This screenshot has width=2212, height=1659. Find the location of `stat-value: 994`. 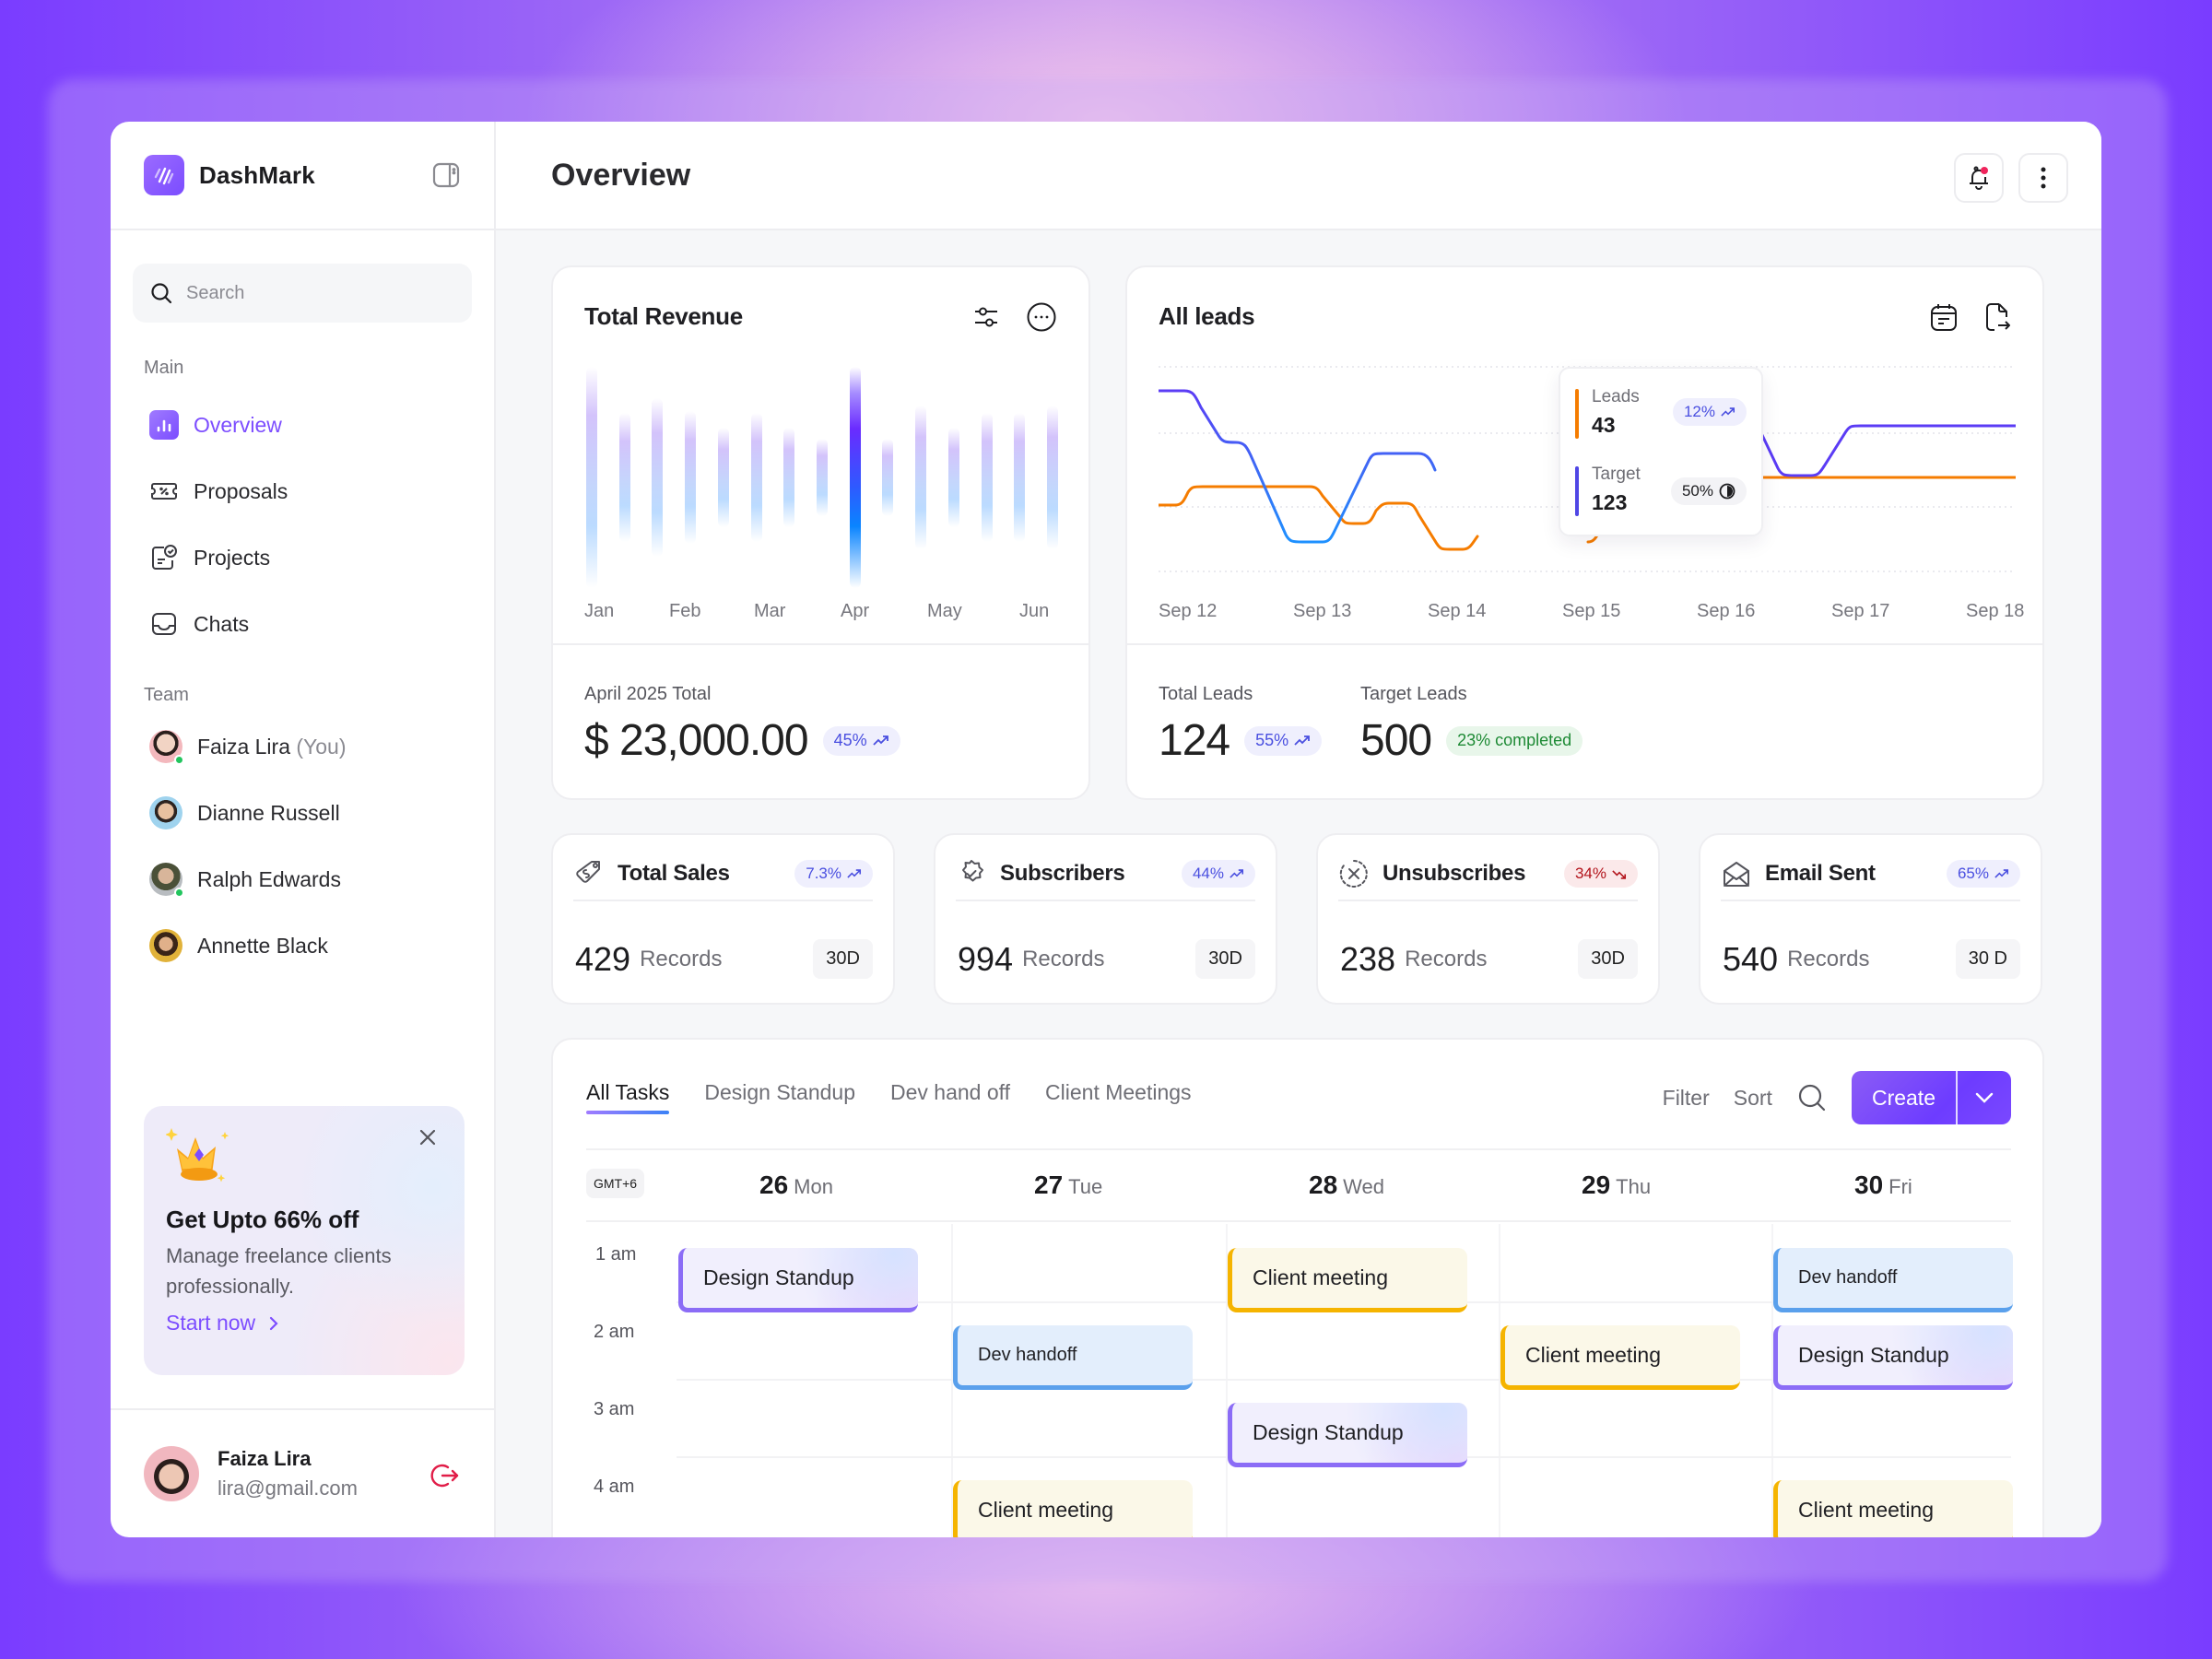

stat-value: 994 is located at coordinates (986, 958).